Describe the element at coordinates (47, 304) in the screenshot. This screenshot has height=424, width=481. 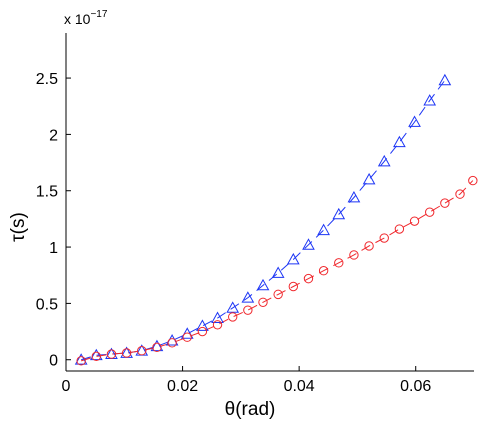
I see `y-tick-label: 0.5` at that location.